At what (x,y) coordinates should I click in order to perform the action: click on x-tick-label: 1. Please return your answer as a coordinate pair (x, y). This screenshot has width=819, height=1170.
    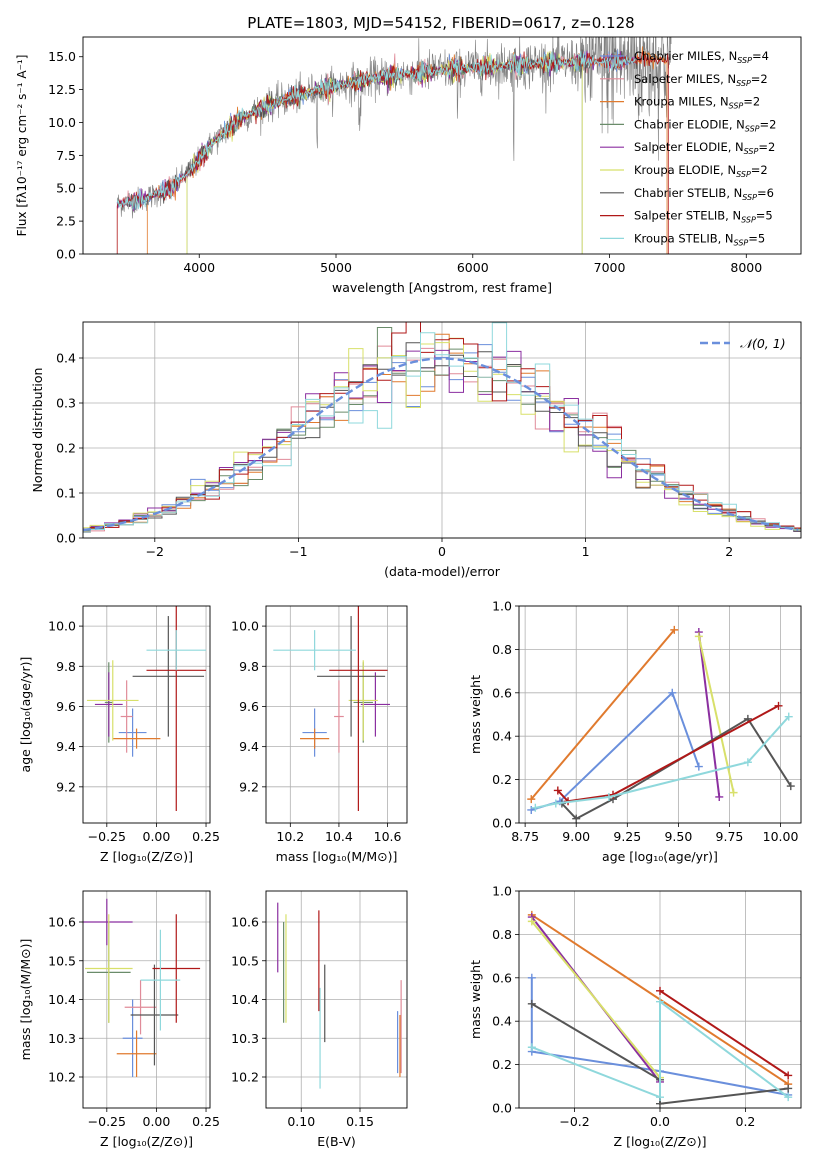
    Looking at the image, I should click on (586, 551).